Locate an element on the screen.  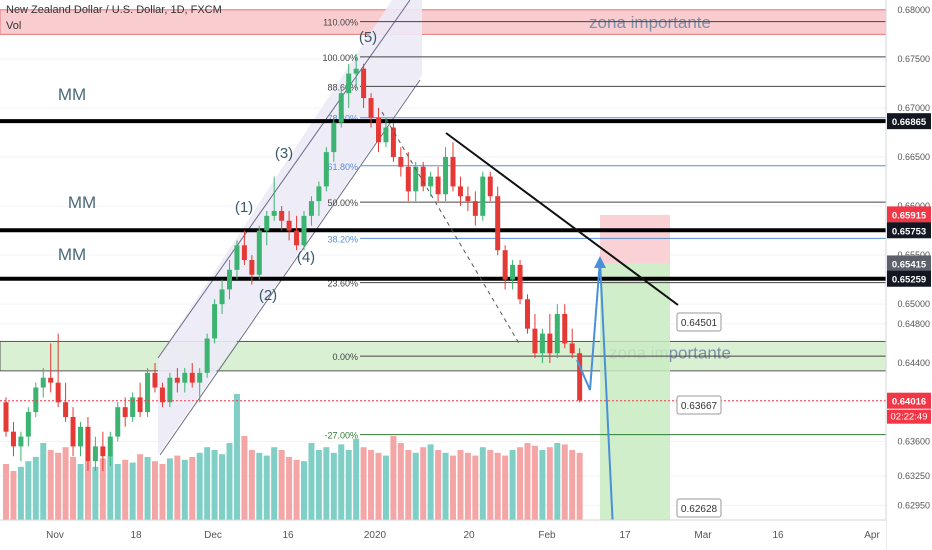
y-tick-label: 0.65500 is located at coordinates (913, 255).